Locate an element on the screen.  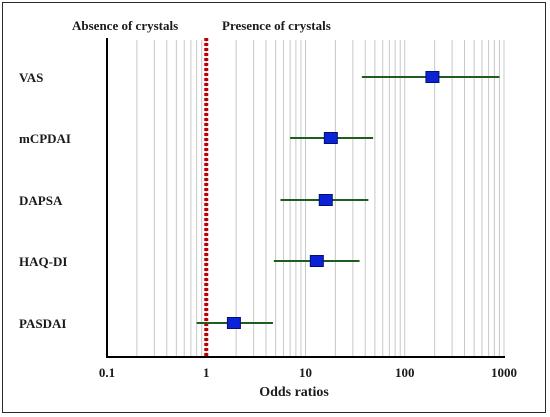
row-label: VAS is located at coordinates (31, 77).